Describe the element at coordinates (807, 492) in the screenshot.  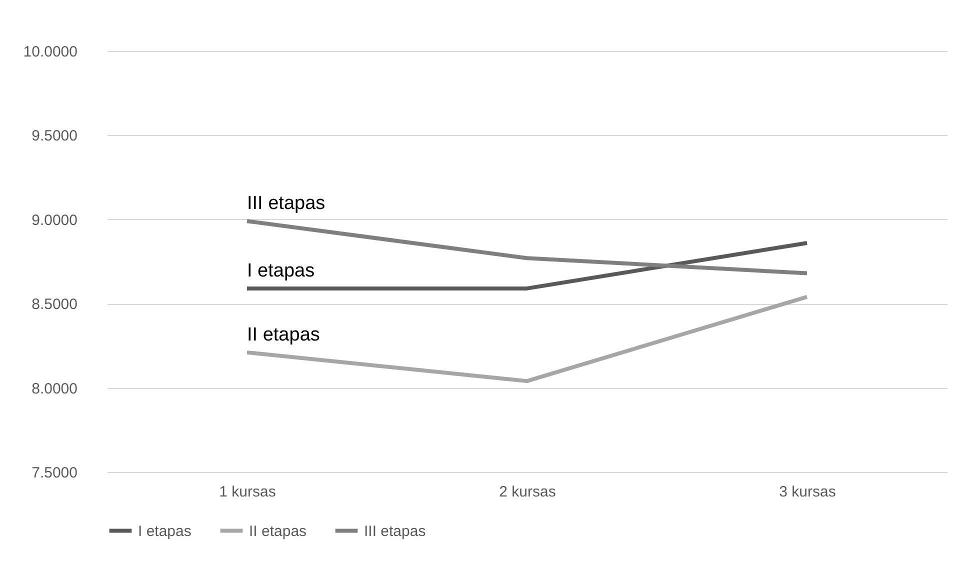
I see `x-tick-label: 3 kursas` at that location.